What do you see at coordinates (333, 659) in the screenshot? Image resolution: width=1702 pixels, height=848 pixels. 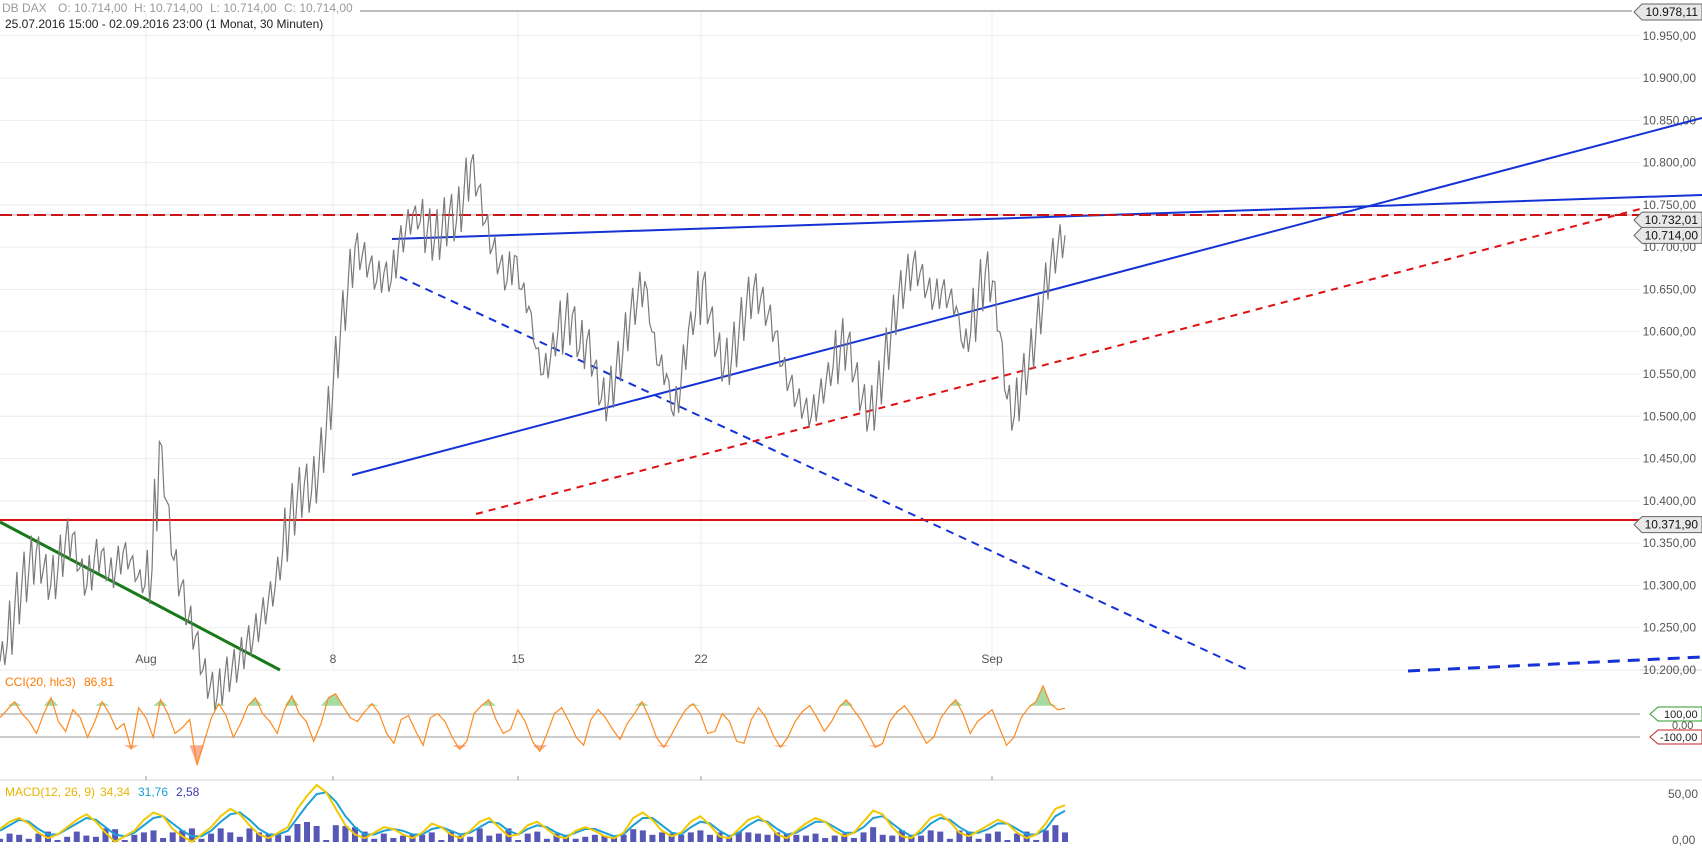 I see `x-tick-label: 8` at bounding box center [333, 659].